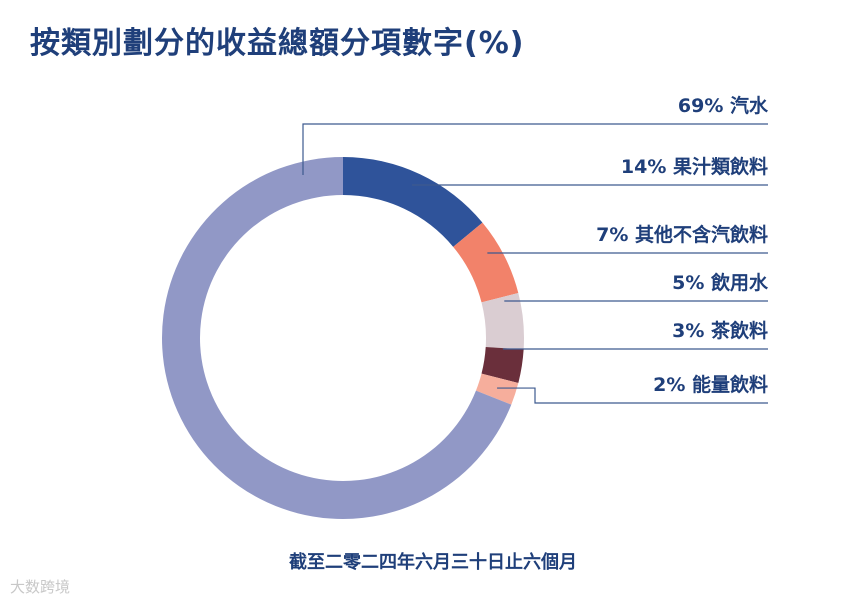 Image resolution: width=866 pixels, height=604 pixels. Describe the element at coordinates (720, 330) in the screenshot. I see `slice-label-茶飲料: 3% 茶飲料` at that location.